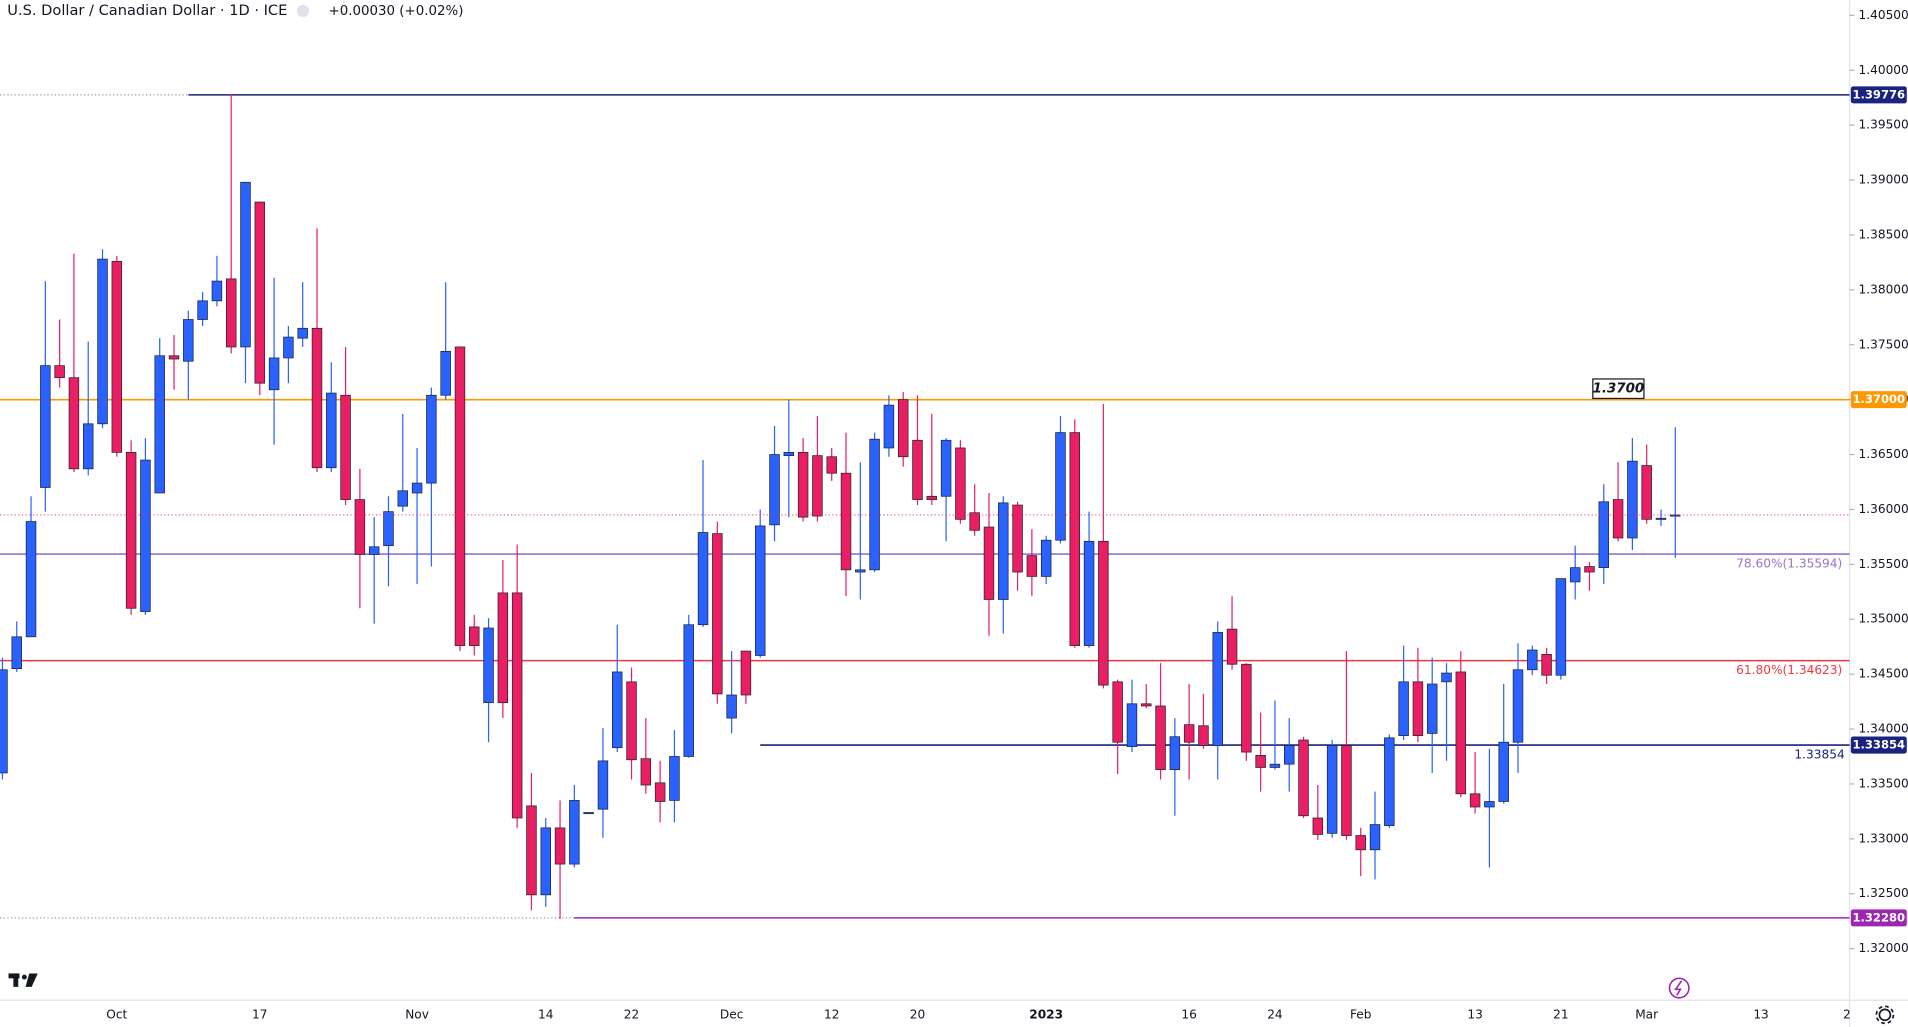  Describe the element at coordinates (147, 10) in the screenshot. I see `chart-title: U.S. Dollar / Canadian Dollar · 1D · ICE` at that location.